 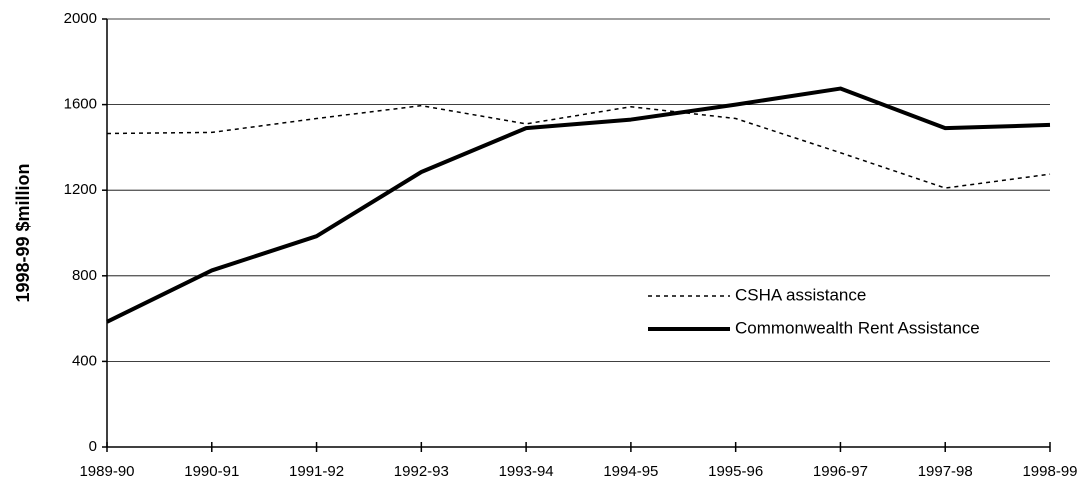 I want to click on y-tick-label: 2000, so click(x=80, y=18).